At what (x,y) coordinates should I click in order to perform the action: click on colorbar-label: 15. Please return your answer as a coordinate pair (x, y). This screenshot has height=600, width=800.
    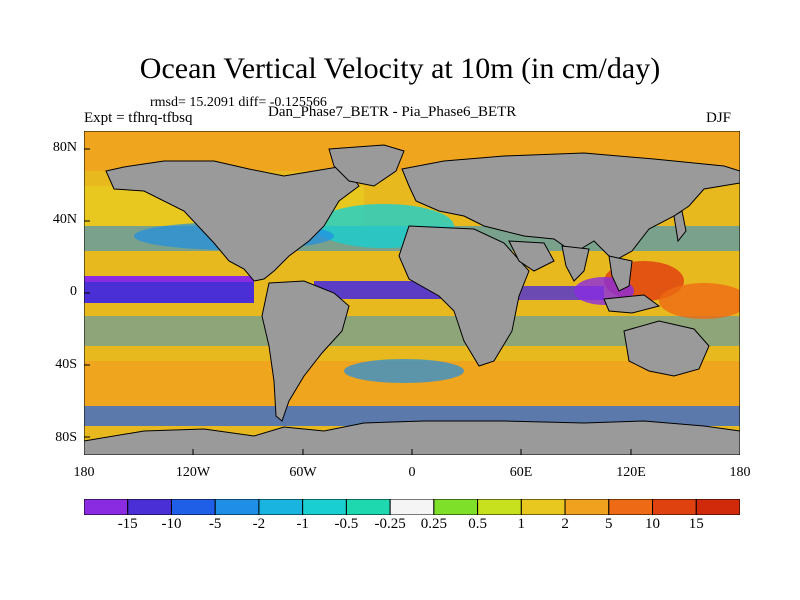
    Looking at the image, I should click on (696, 524).